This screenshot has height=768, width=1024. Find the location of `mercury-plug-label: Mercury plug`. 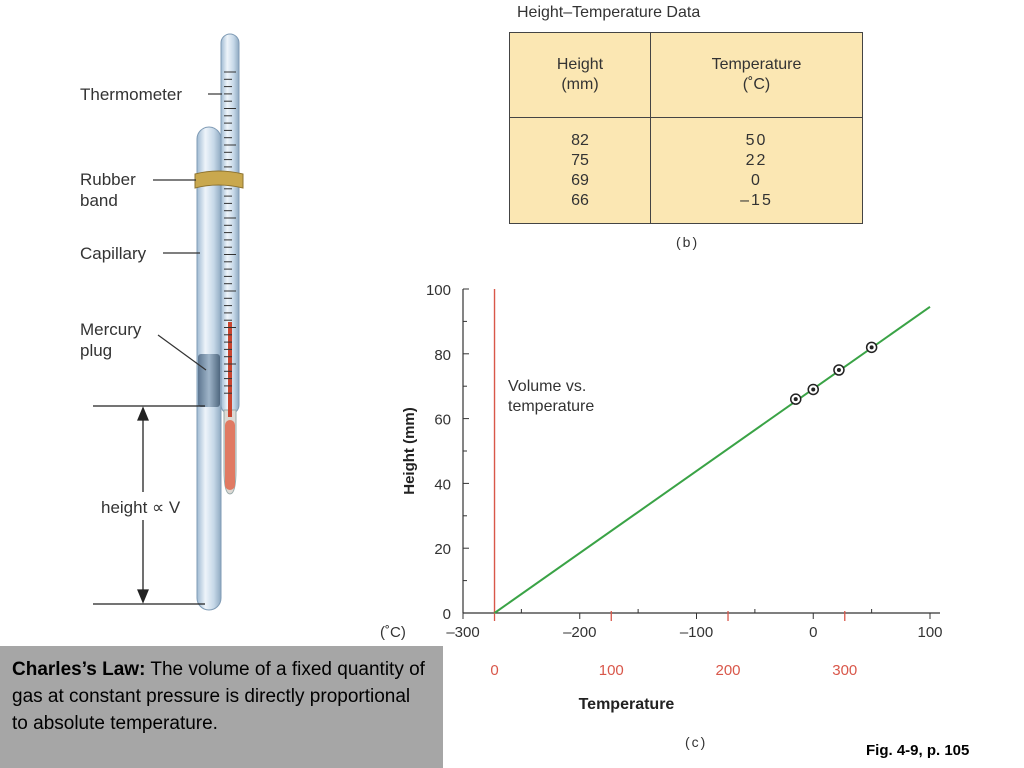

mercury-plug-label: Mercury plug is located at coordinates (110, 340).